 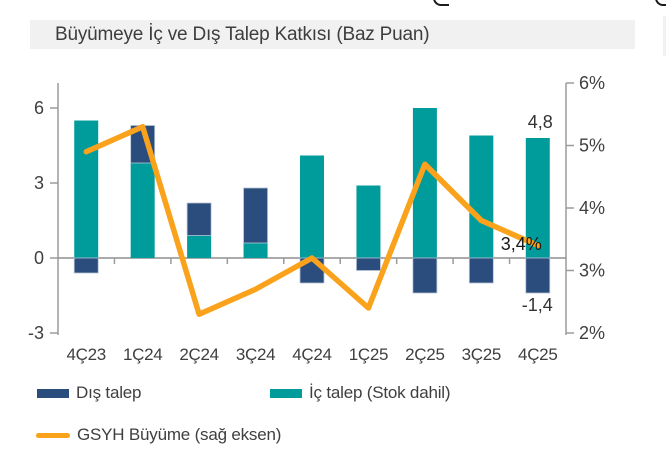 What do you see at coordinates (199, 219) in the screenshot?
I see `bar-dis-talep-2Ç24` at bounding box center [199, 219].